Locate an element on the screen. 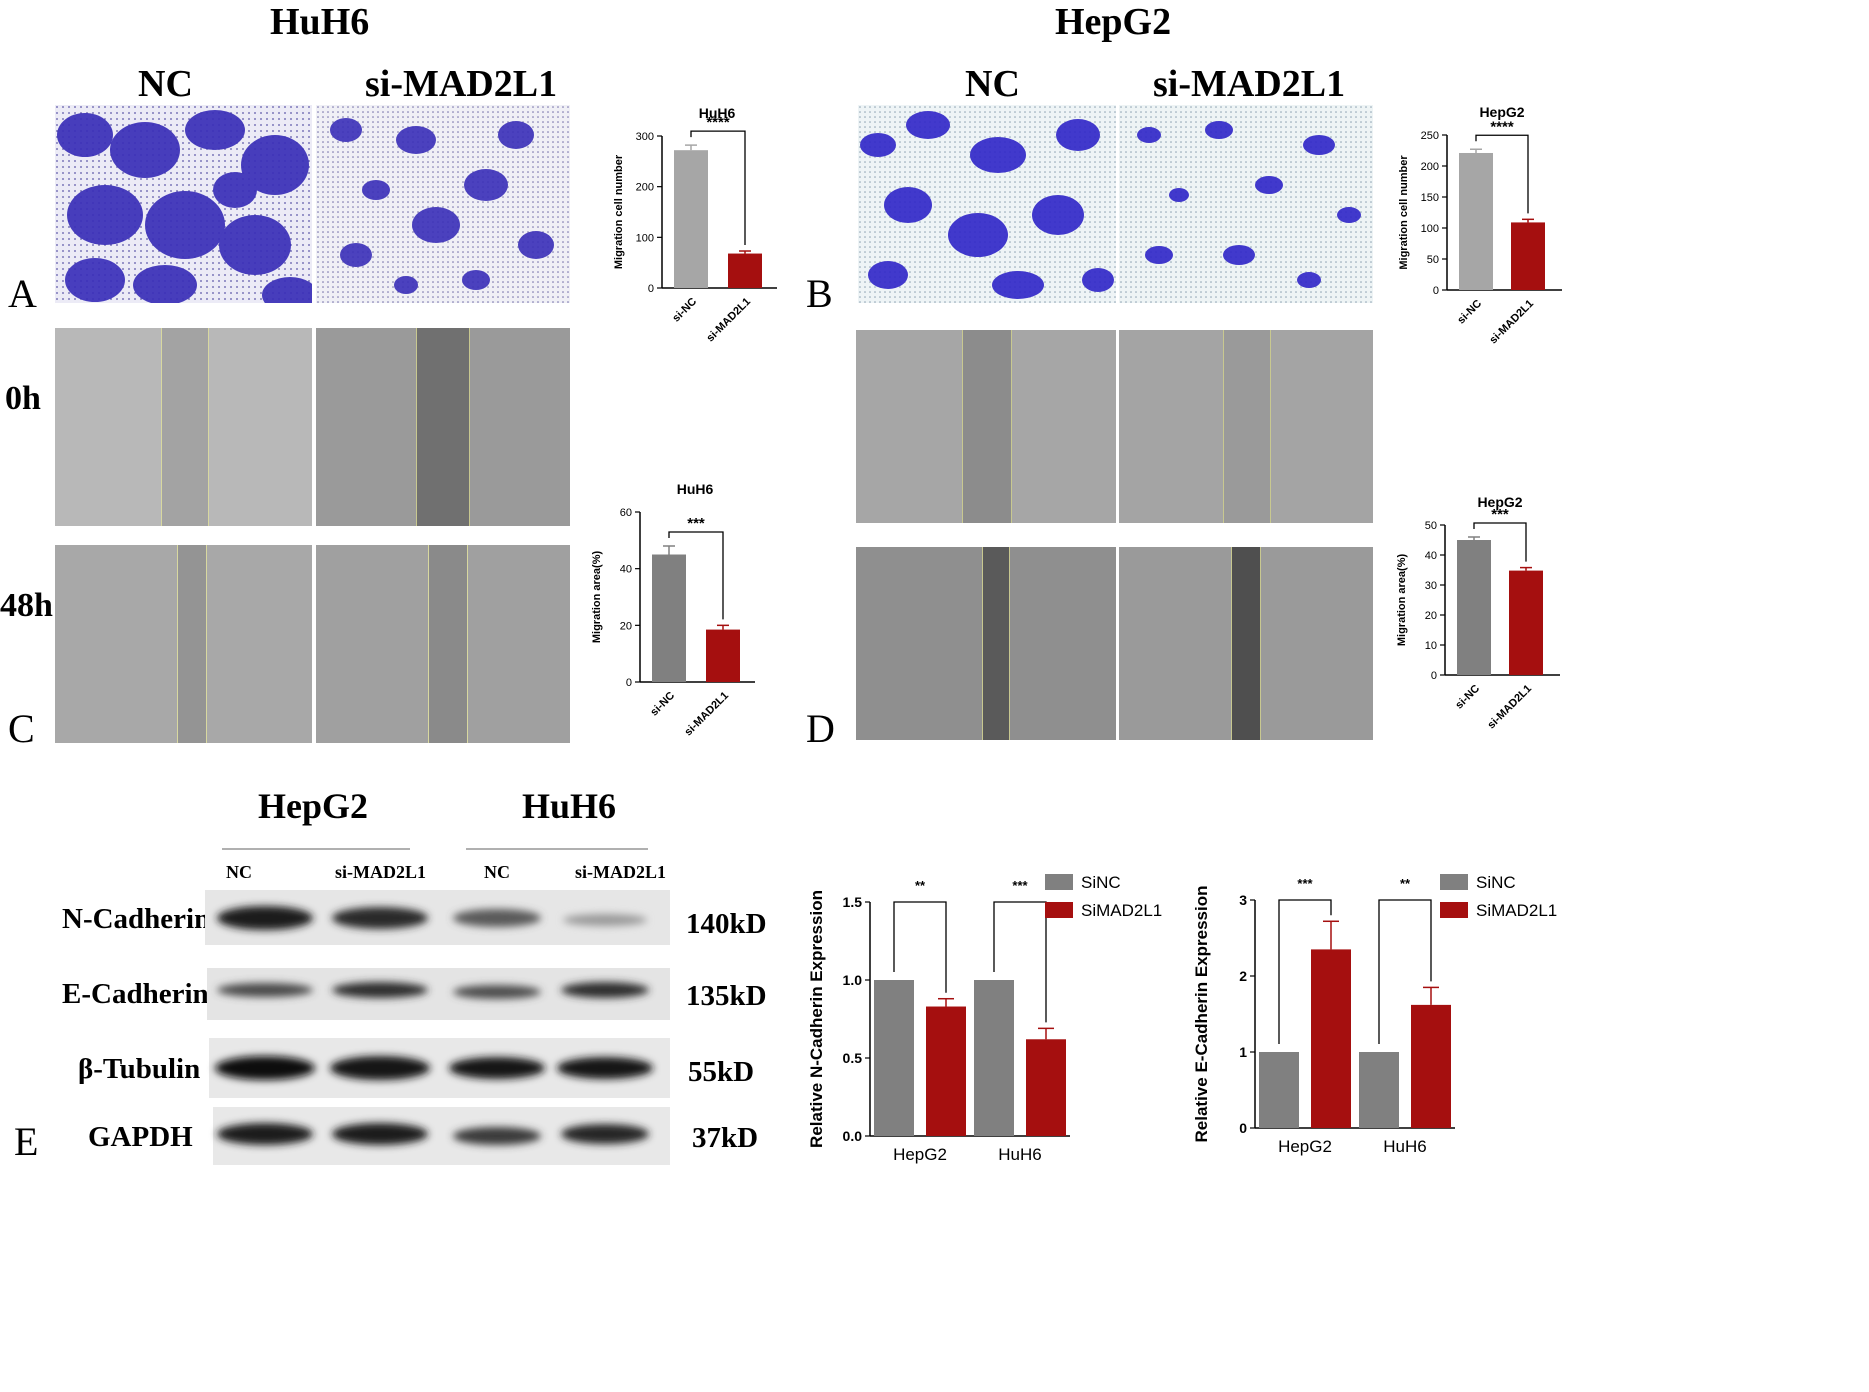 The height and width of the screenshot is (1392, 1869). blot-group-huh6-line is located at coordinates (557, 849).